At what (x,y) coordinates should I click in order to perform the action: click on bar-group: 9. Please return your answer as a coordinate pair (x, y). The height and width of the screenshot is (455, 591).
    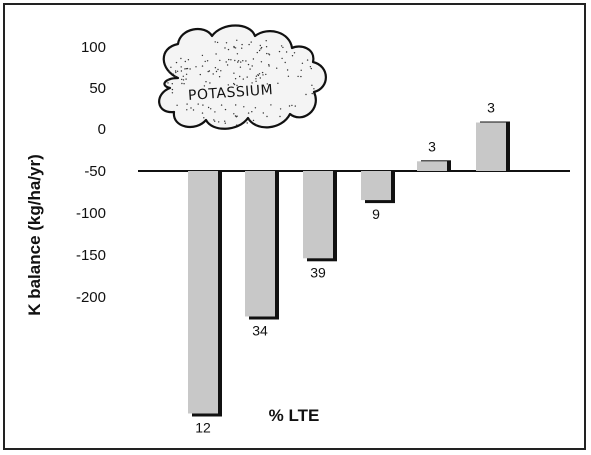
    Looking at the image, I should click on (378, 196).